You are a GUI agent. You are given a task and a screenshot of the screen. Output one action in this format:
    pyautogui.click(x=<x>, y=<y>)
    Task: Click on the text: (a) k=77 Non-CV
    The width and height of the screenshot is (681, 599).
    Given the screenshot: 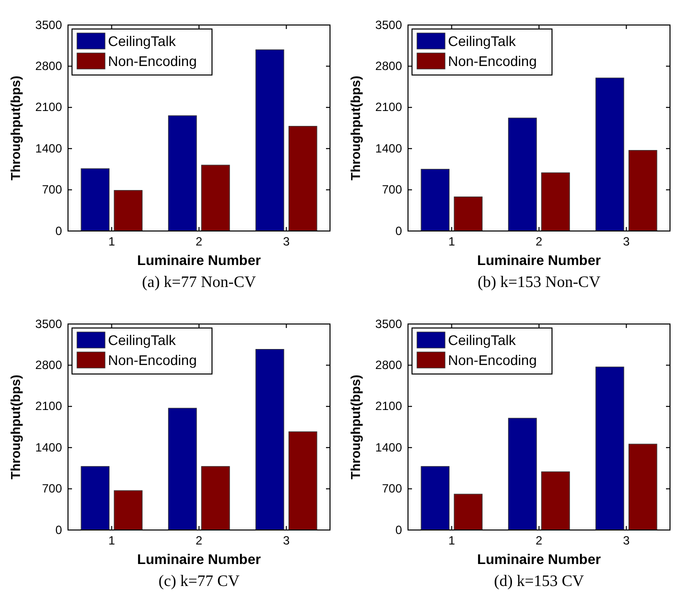 What is the action you would take?
    pyautogui.click(x=199, y=282)
    